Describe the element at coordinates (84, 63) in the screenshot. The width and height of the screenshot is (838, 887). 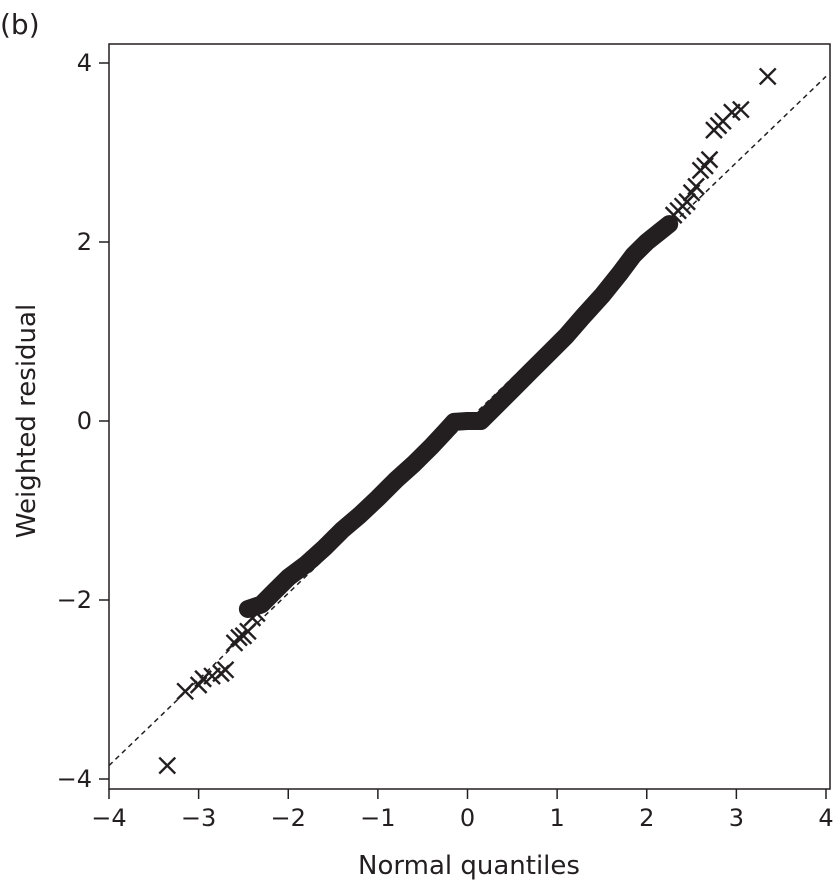
I see `y-tick-label-5: 4` at that location.